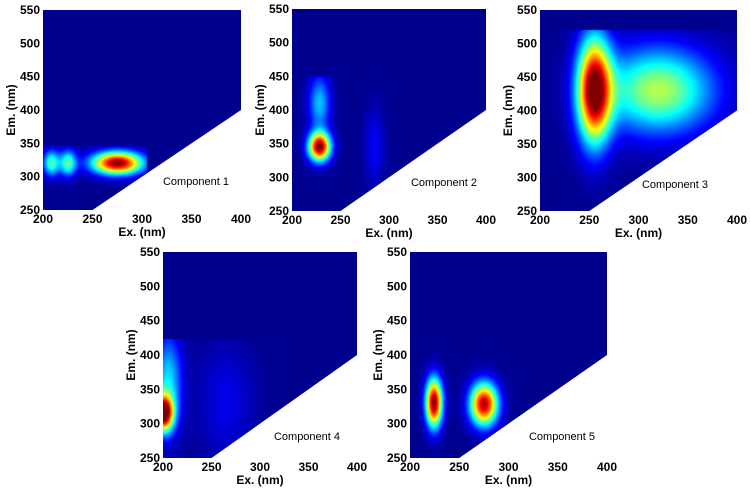 The image size is (750, 498). What do you see at coordinates (307, 437) in the screenshot?
I see `component-label: Component 4` at bounding box center [307, 437].